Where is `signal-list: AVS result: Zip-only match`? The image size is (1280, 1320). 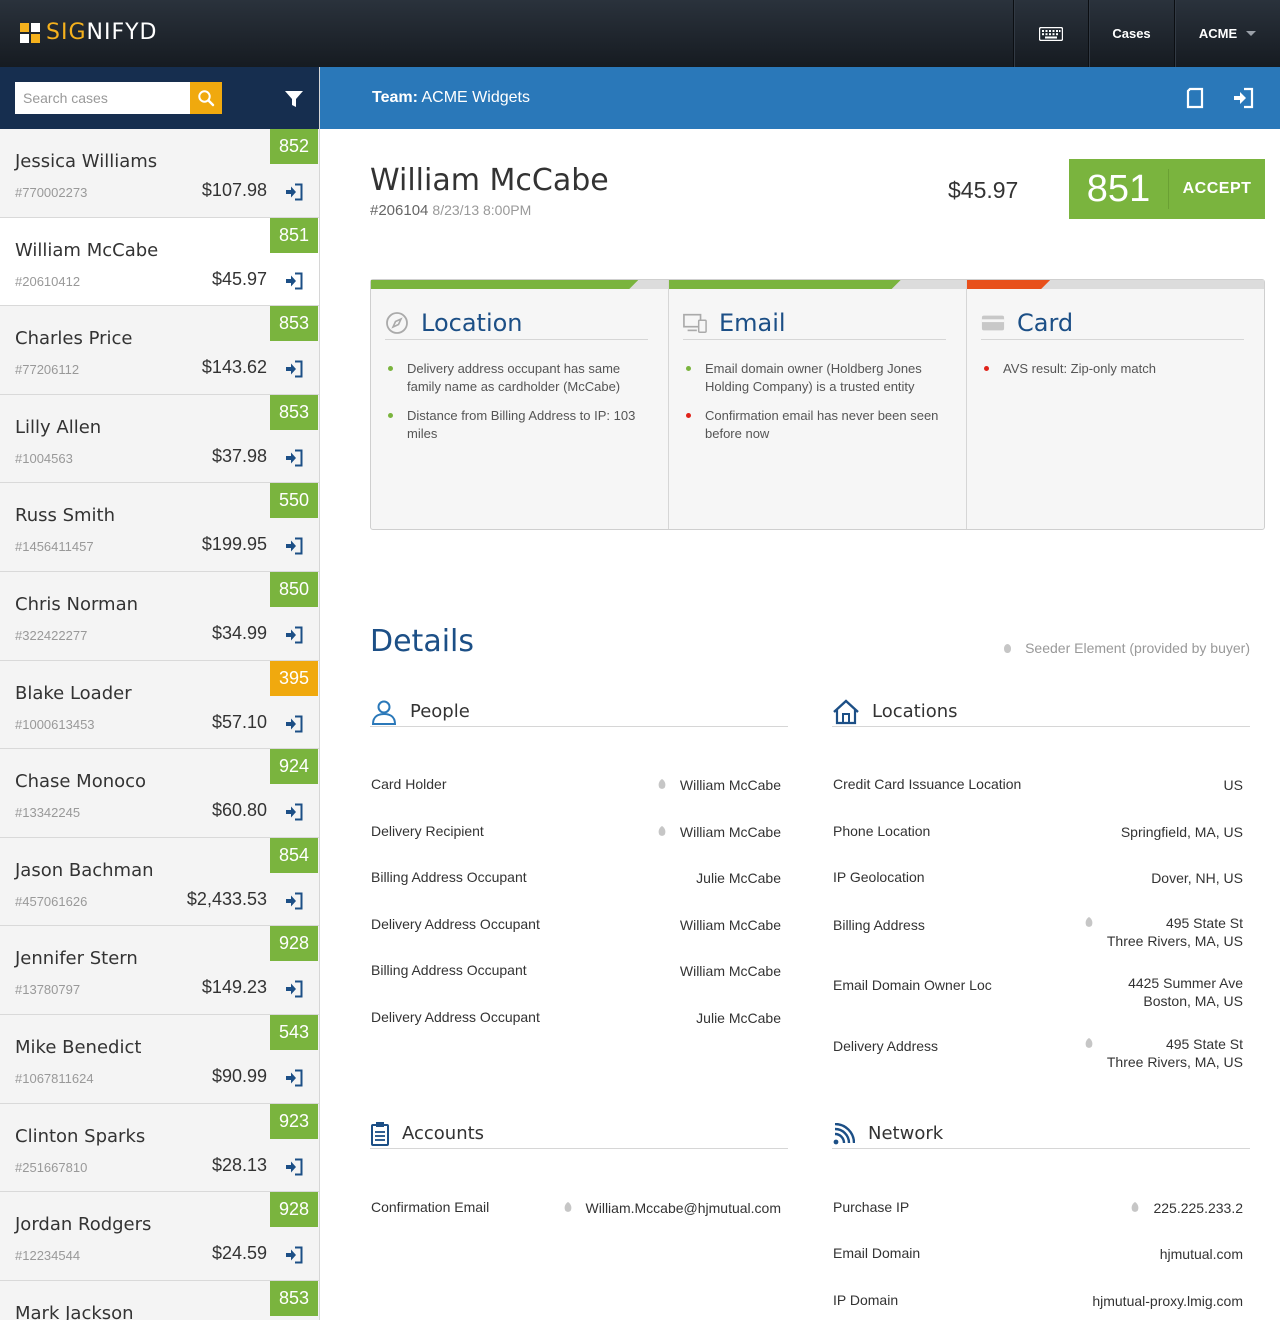
signal-list: AVS result: Zip-only match is located at coordinates (1112, 374).